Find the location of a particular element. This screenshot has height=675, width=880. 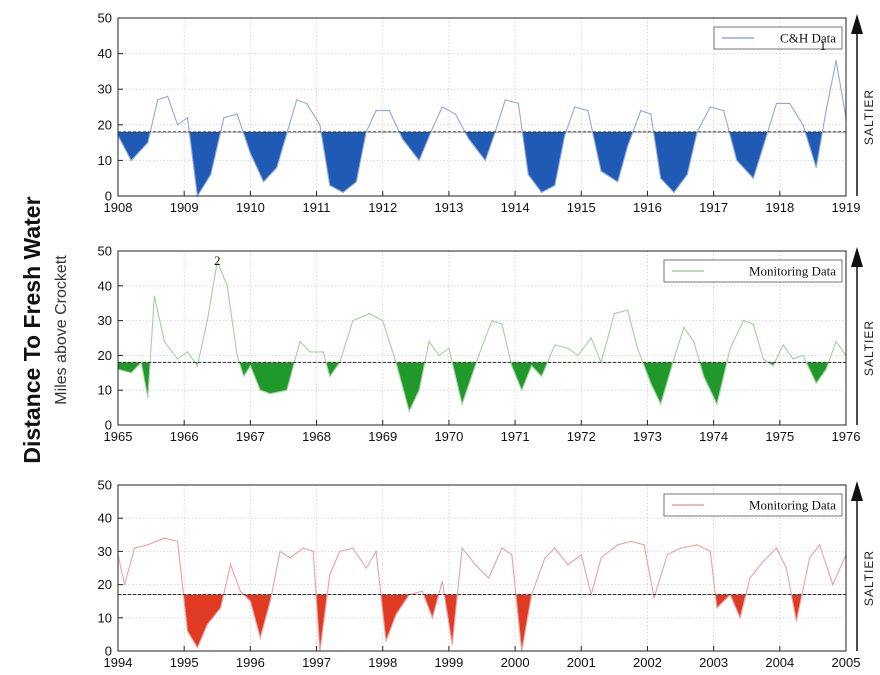

y-tick-label: 40 is located at coordinates (105, 53).